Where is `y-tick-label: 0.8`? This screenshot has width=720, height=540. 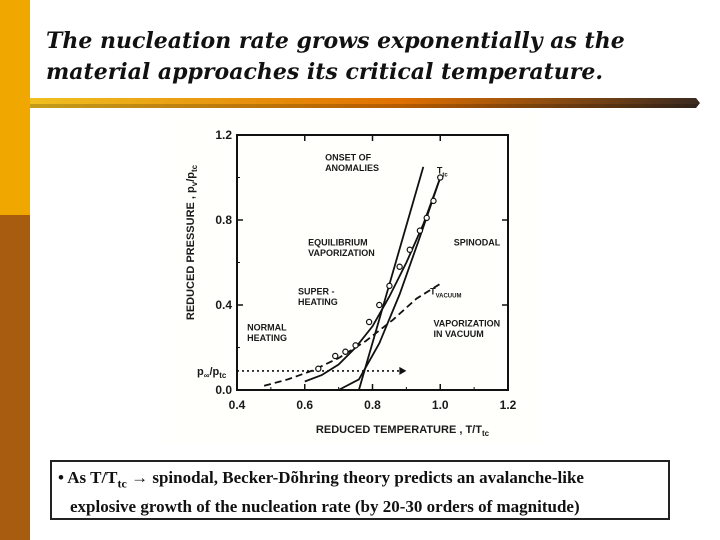 y-tick-label: 0.8 is located at coordinates (223, 220).